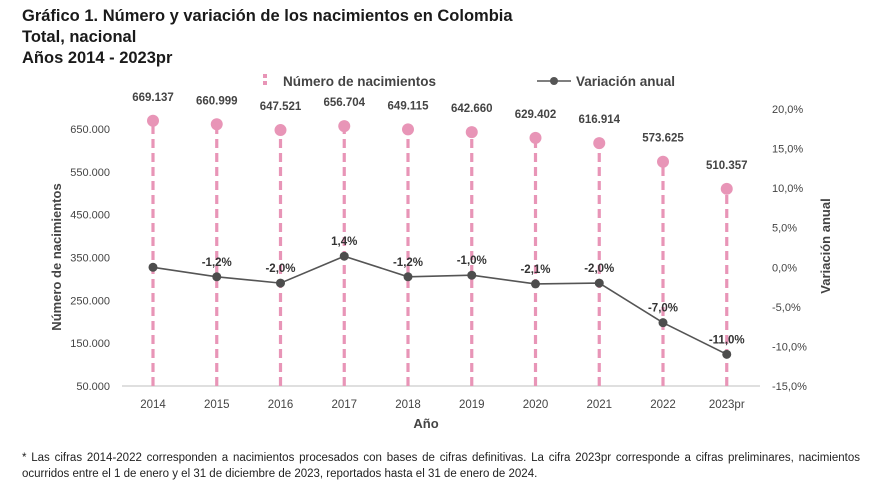 The width and height of the screenshot is (876, 495). Describe the element at coordinates (90, 173) in the screenshot. I see `left-axis-tick-label: 550.000` at that location.